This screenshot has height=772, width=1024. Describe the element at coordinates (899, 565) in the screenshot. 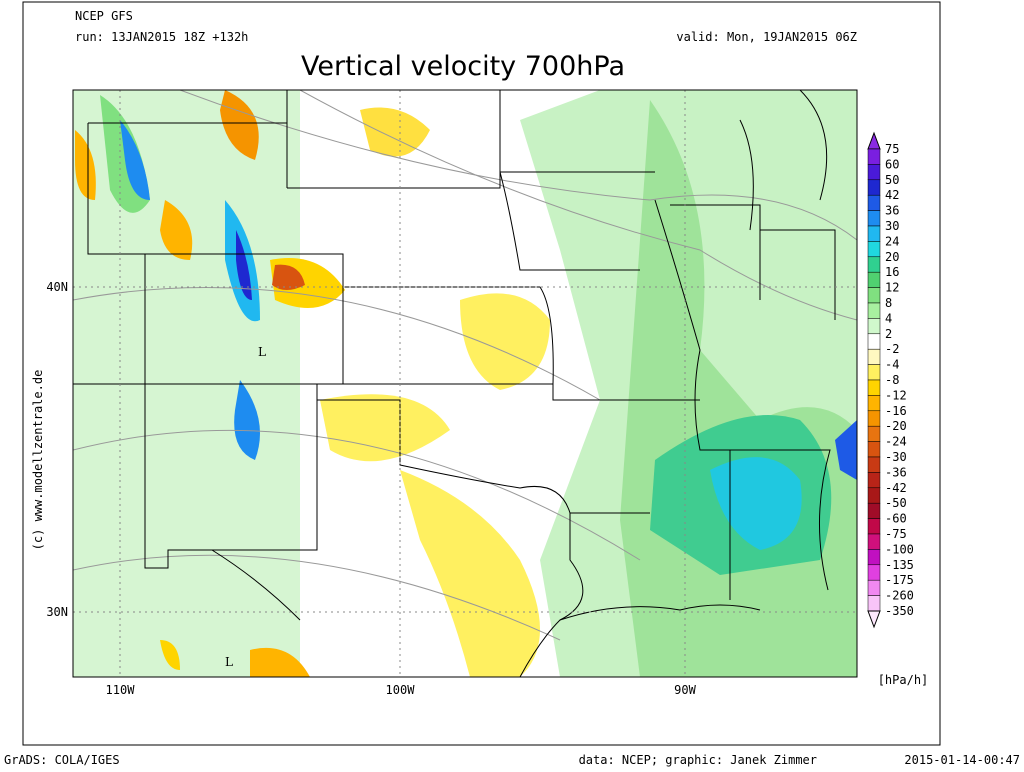

I see `colorbar-label: -135` at that location.